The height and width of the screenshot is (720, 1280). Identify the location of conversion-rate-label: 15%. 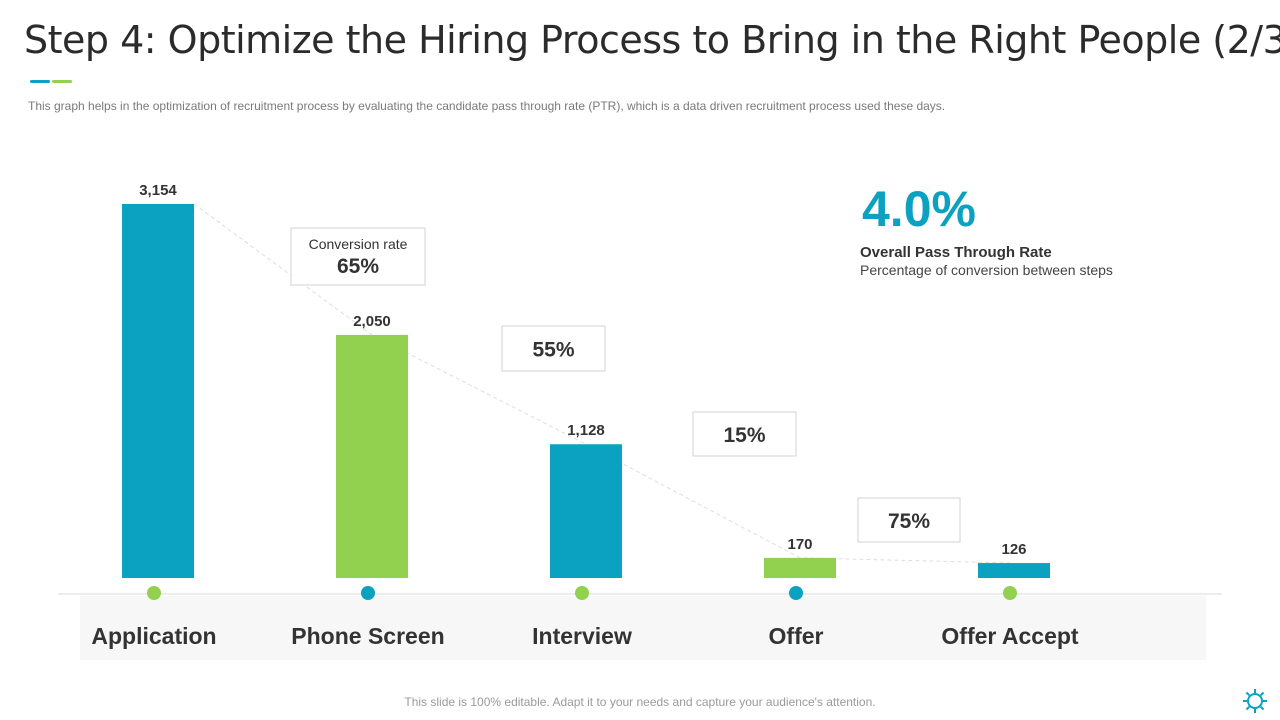
(744, 435).